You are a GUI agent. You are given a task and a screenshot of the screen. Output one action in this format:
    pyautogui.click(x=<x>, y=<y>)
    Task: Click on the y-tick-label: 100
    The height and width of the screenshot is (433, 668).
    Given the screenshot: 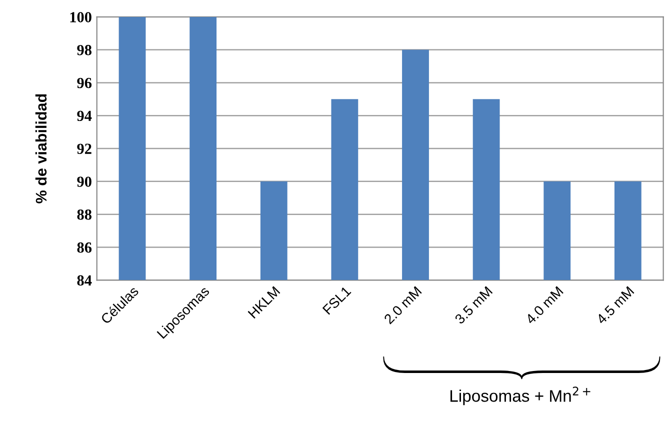 What is the action you would take?
    pyautogui.click(x=81, y=17)
    